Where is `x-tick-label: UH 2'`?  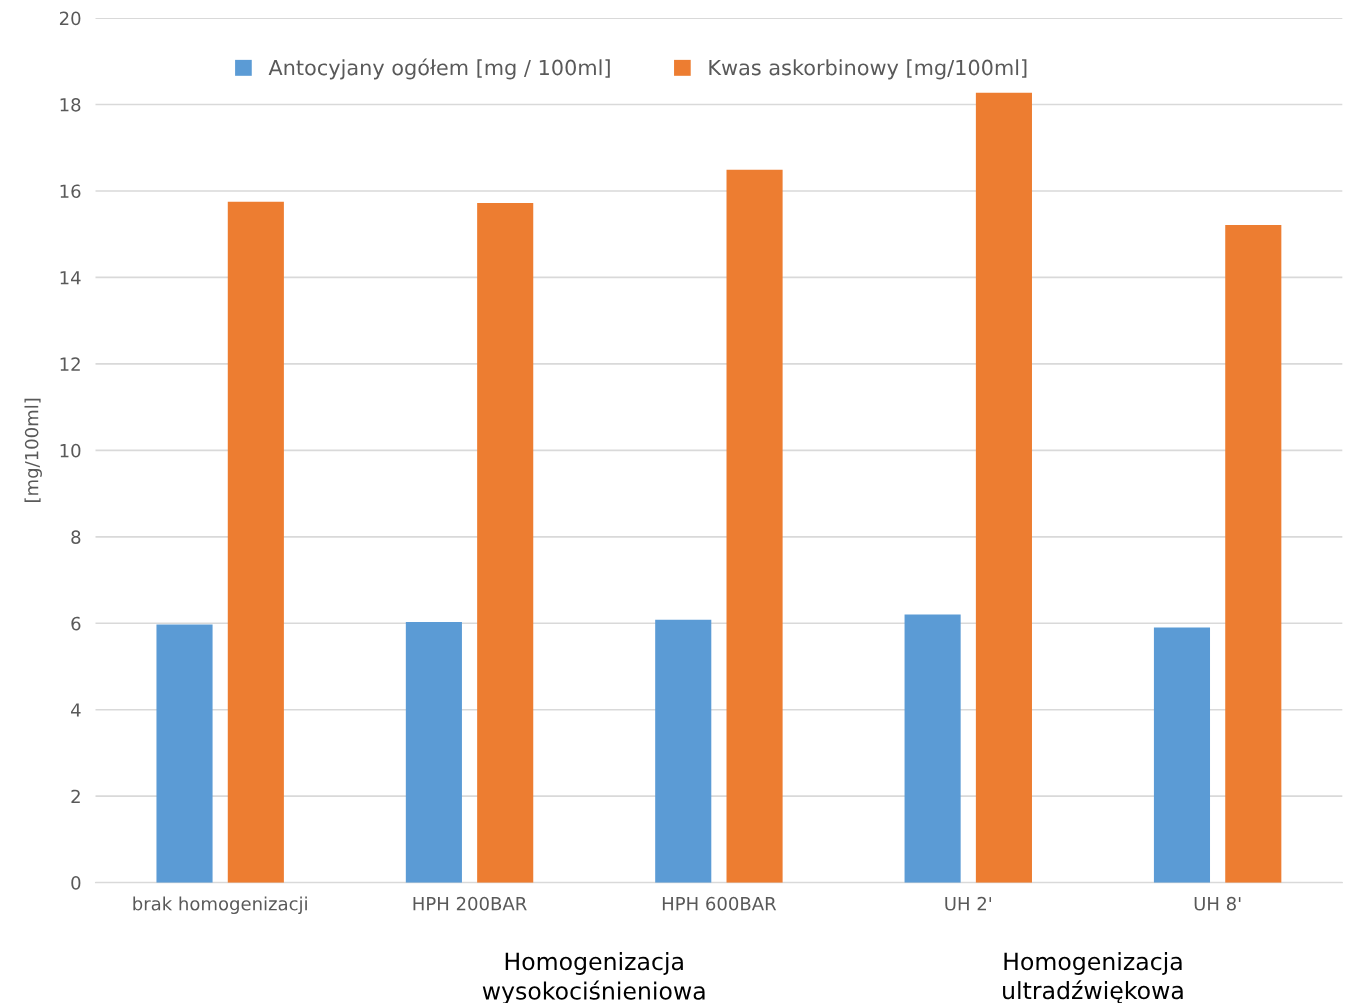
x-tick-label: UH 2' is located at coordinates (968, 903).